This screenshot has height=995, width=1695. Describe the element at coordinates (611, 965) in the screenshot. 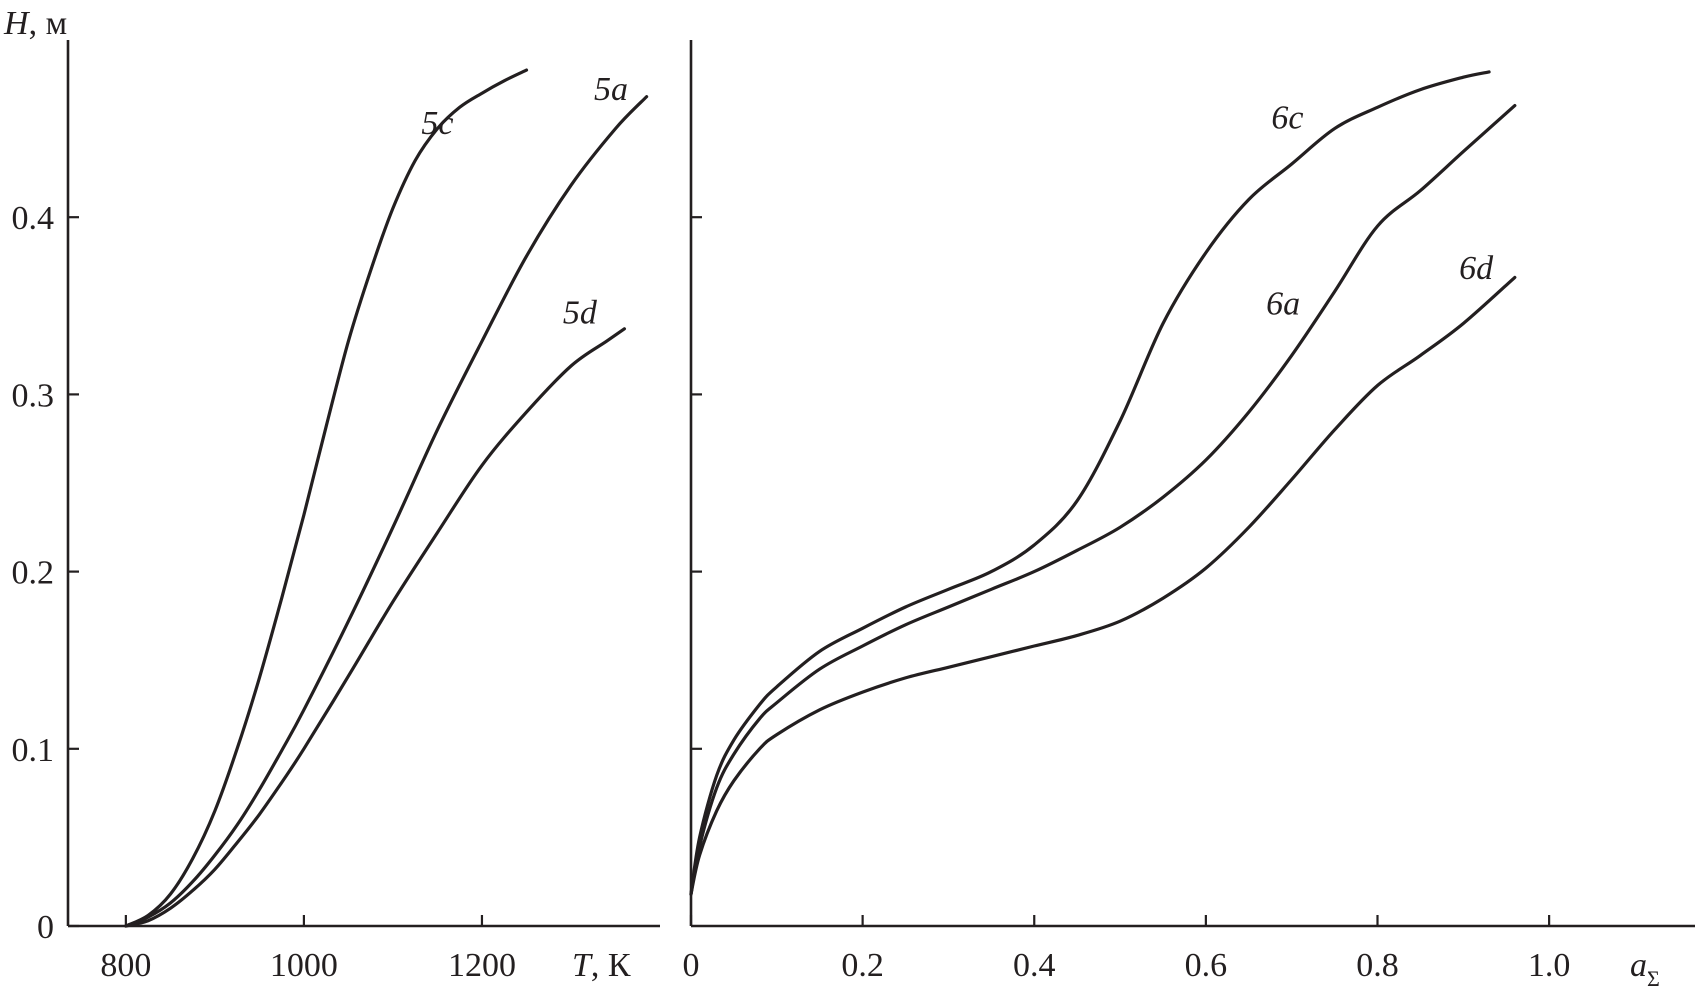

I see `left-x-axis-unit: , К` at that location.